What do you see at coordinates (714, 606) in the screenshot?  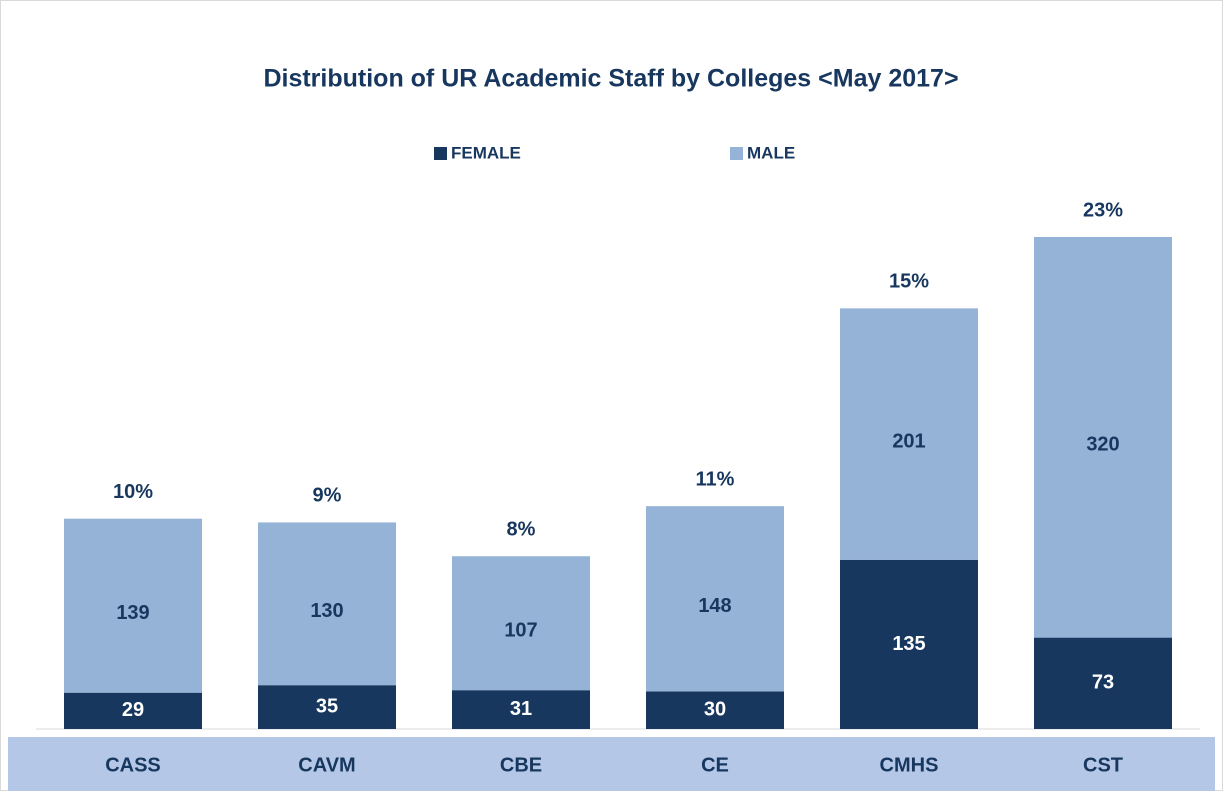 I see `value-label: 148` at bounding box center [714, 606].